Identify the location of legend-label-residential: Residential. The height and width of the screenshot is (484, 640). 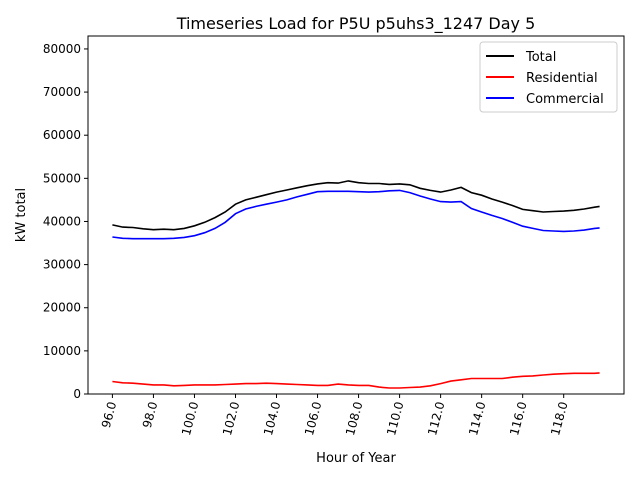
(562, 78).